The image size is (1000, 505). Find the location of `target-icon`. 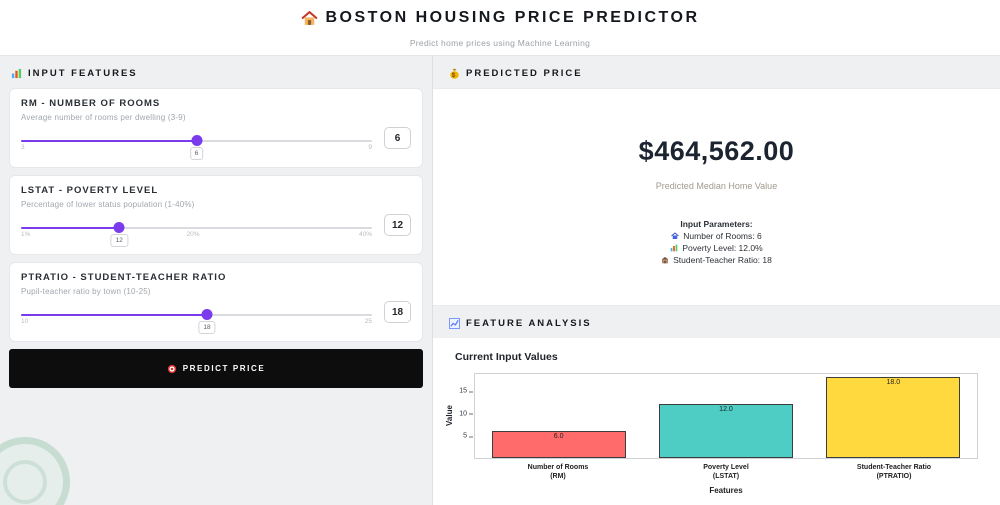

target-icon is located at coordinates (172, 369).